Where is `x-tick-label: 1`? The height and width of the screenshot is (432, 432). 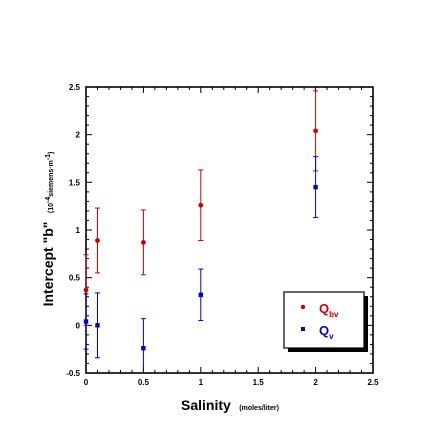 x-tick-label: 1 is located at coordinates (201, 382).